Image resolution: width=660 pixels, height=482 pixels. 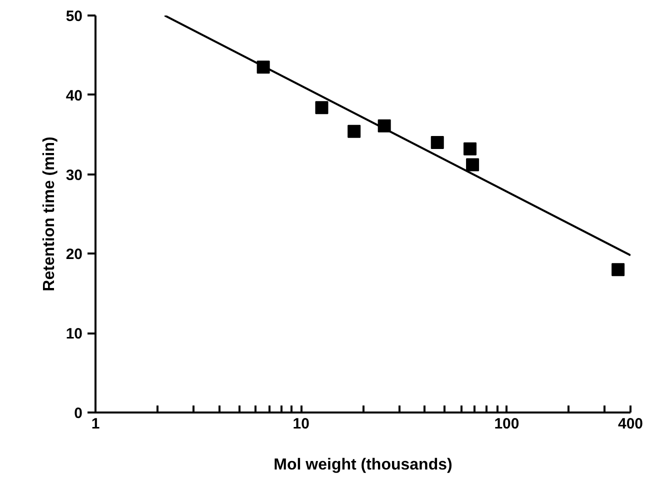 What do you see at coordinates (74, 95) in the screenshot?
I see `y-tick-label: 40` at bounding box center [74, 95].